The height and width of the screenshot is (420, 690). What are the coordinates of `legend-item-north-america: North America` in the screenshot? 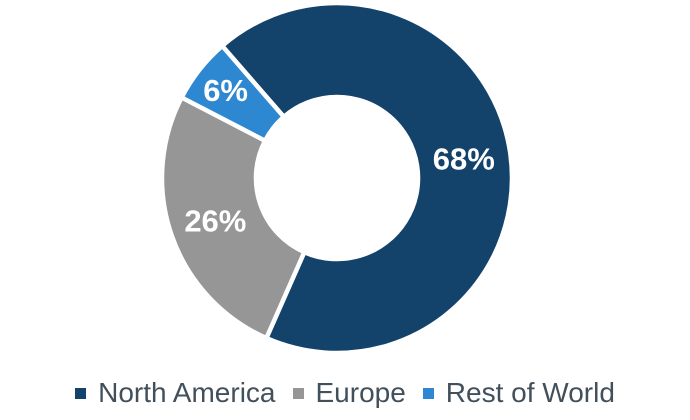 It's located at (175, 392).